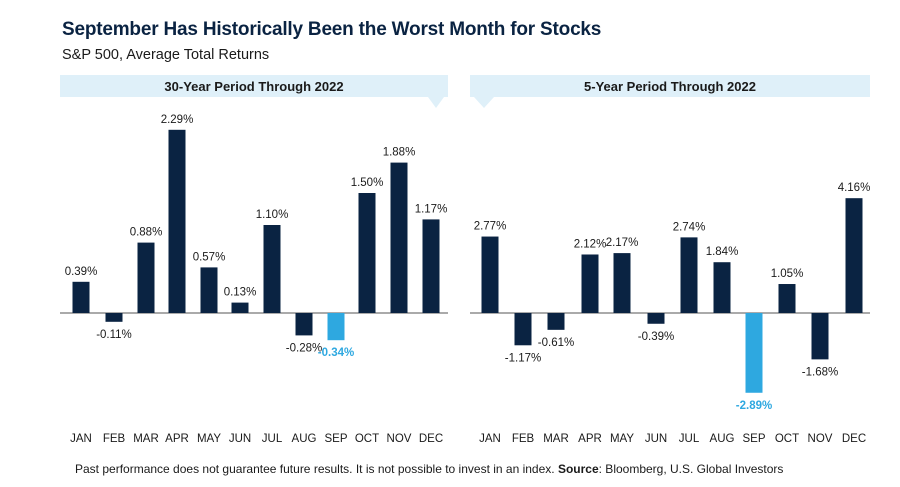  I want to click on bar-5yr-sep, so click(754, 353).